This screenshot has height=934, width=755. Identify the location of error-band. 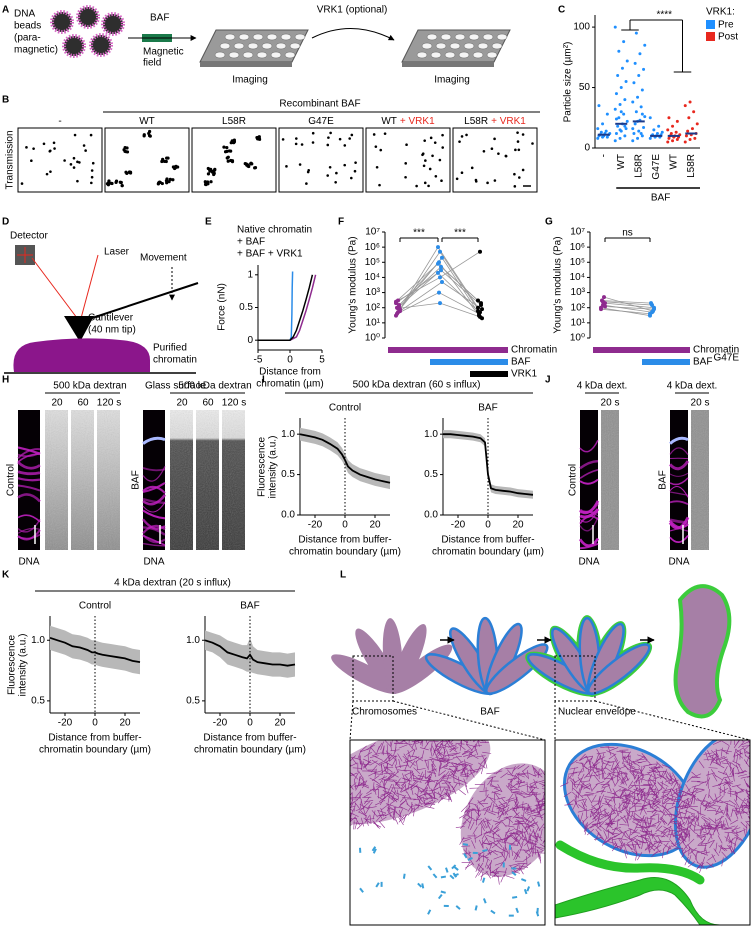
(95, 650).